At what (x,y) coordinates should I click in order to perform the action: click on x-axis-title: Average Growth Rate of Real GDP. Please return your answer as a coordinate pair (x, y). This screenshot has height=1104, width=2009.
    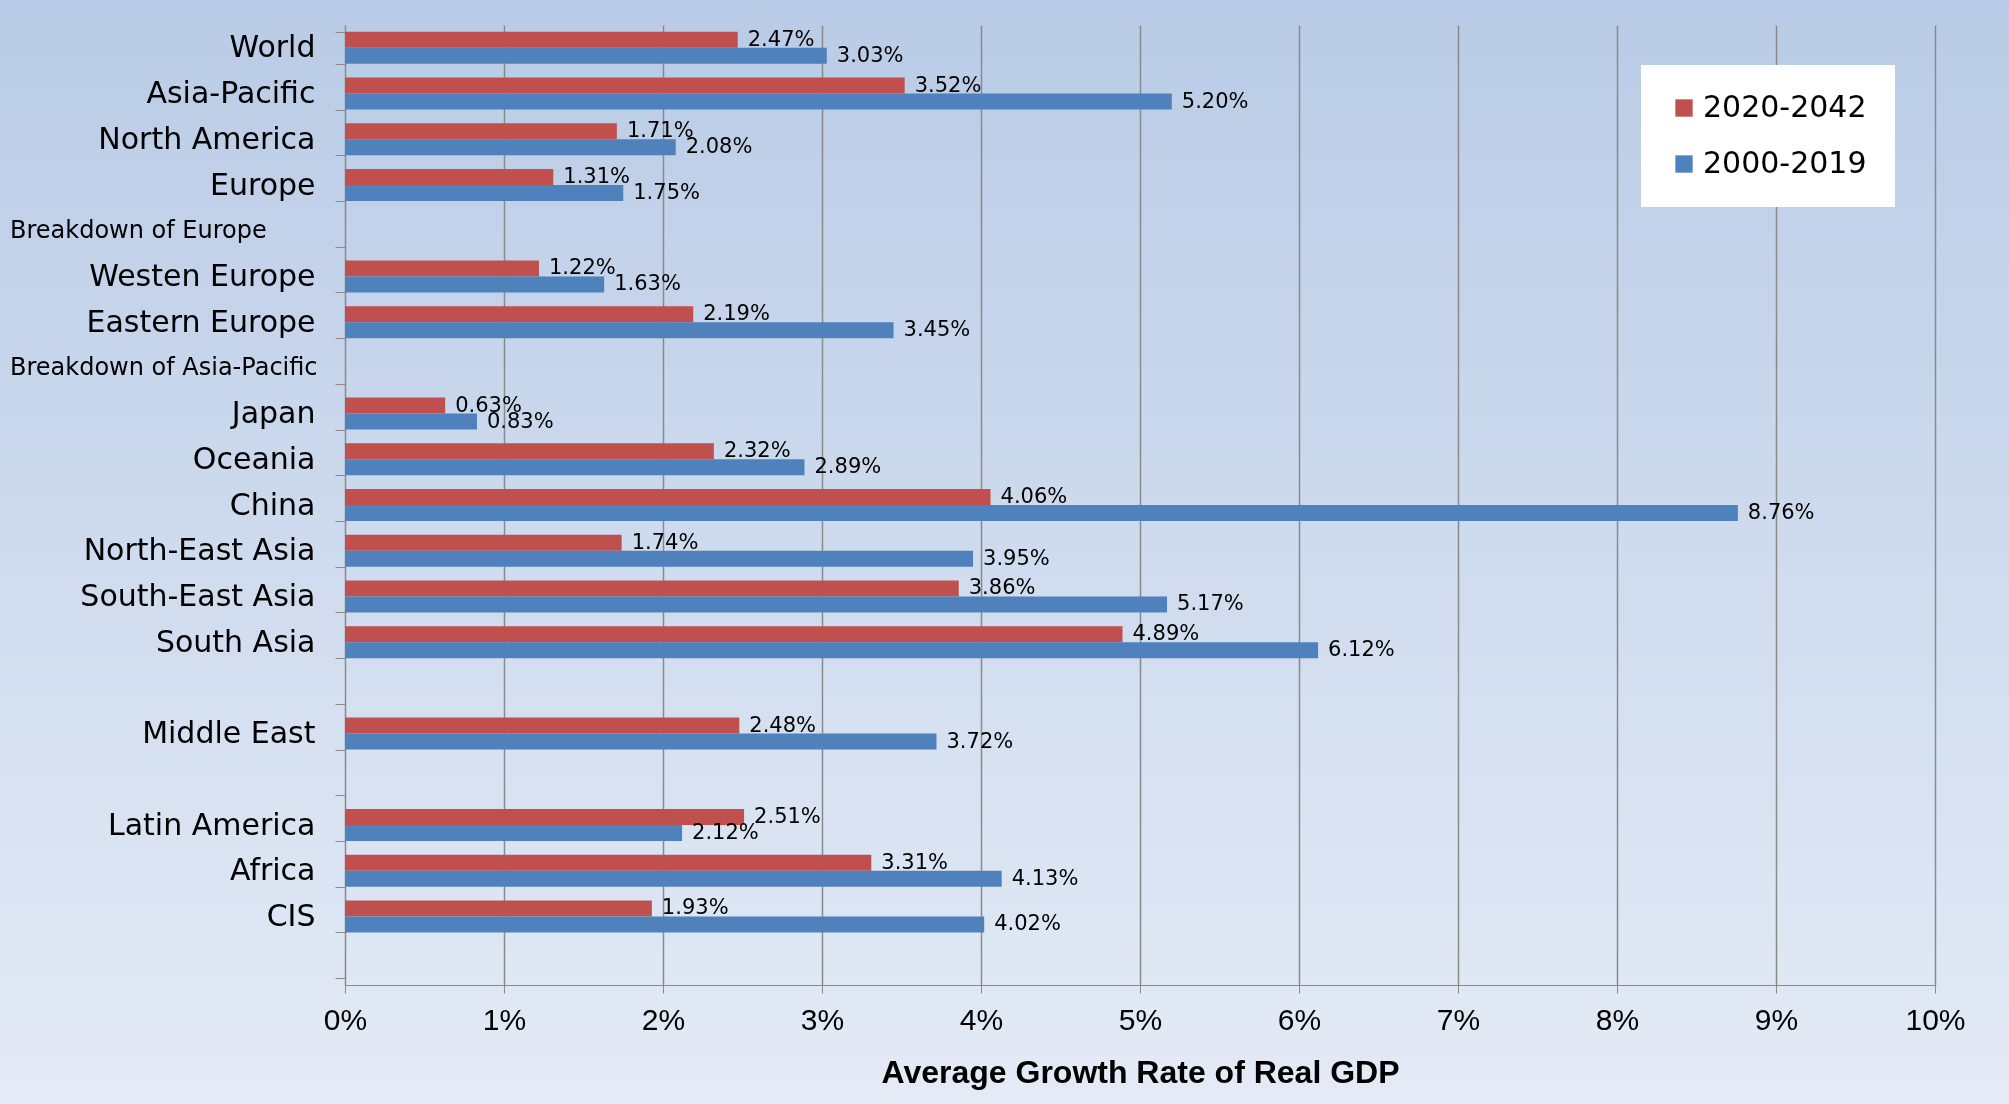
    Looking at the image, I should click on (1140, 1071).